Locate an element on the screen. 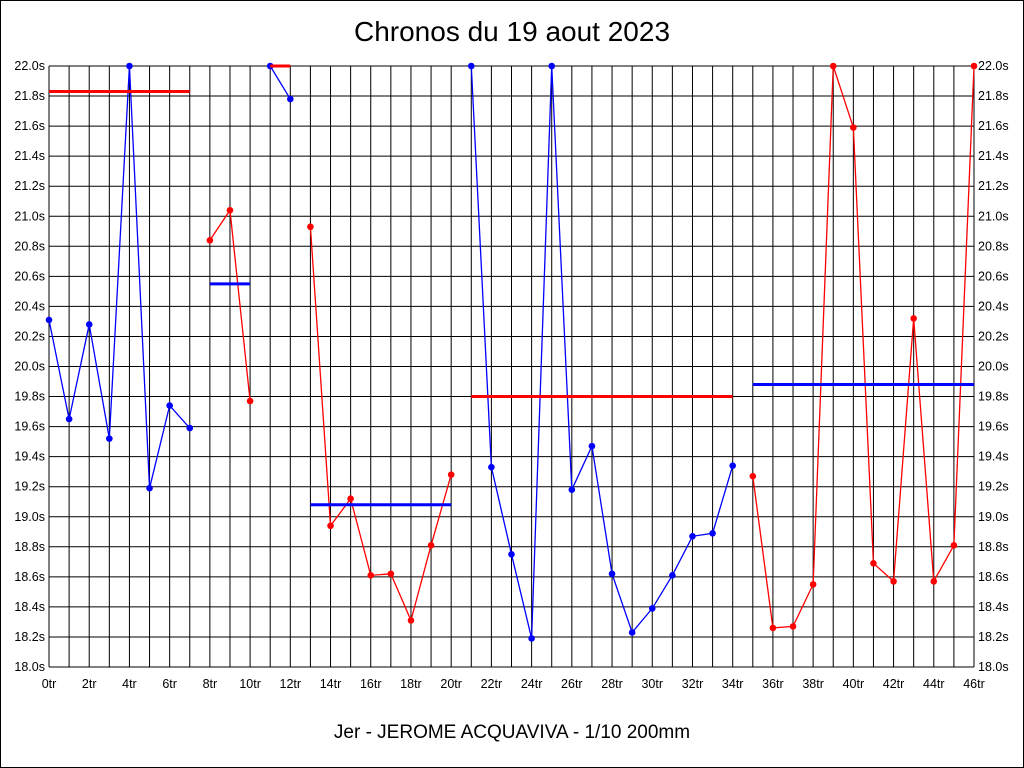 The width and height of the screenshot is (1024, 768). y-tick-label-right: 19.0s is located at coordinates (993, 517).